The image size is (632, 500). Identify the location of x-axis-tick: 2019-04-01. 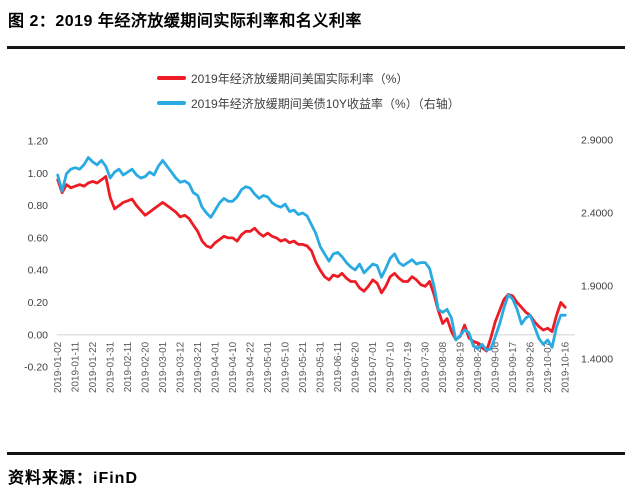
(216, 367).